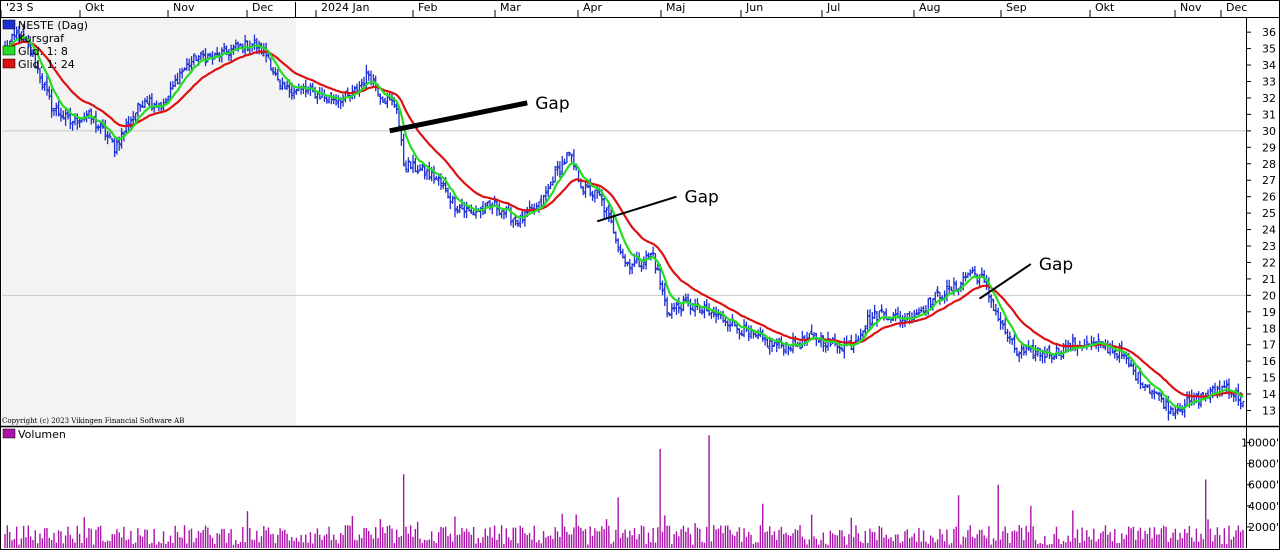  What do you see at coordinates (46, 64) in the screenshot?
I see `legend-label: Glid. 1: 24` at bounding box center [46, 64].